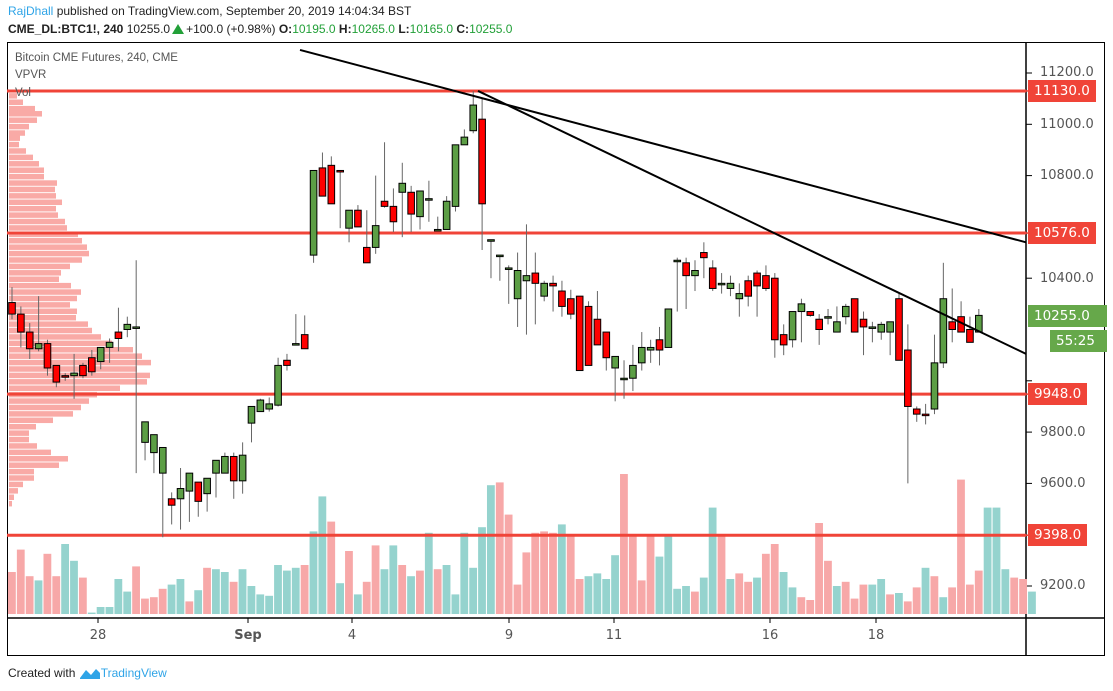 The image size is (1113, 691). I want to click on x-tick-label: 9, so click(509, 635).